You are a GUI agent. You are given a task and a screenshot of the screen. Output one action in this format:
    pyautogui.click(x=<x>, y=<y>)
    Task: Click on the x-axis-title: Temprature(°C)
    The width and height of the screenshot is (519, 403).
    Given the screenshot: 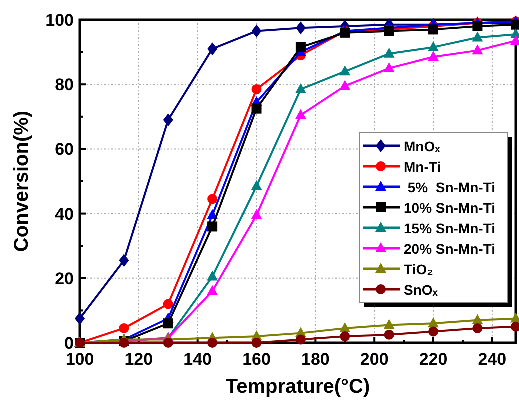 What is the action you would take?
    pyautogui.click(x=298, y=387)
    